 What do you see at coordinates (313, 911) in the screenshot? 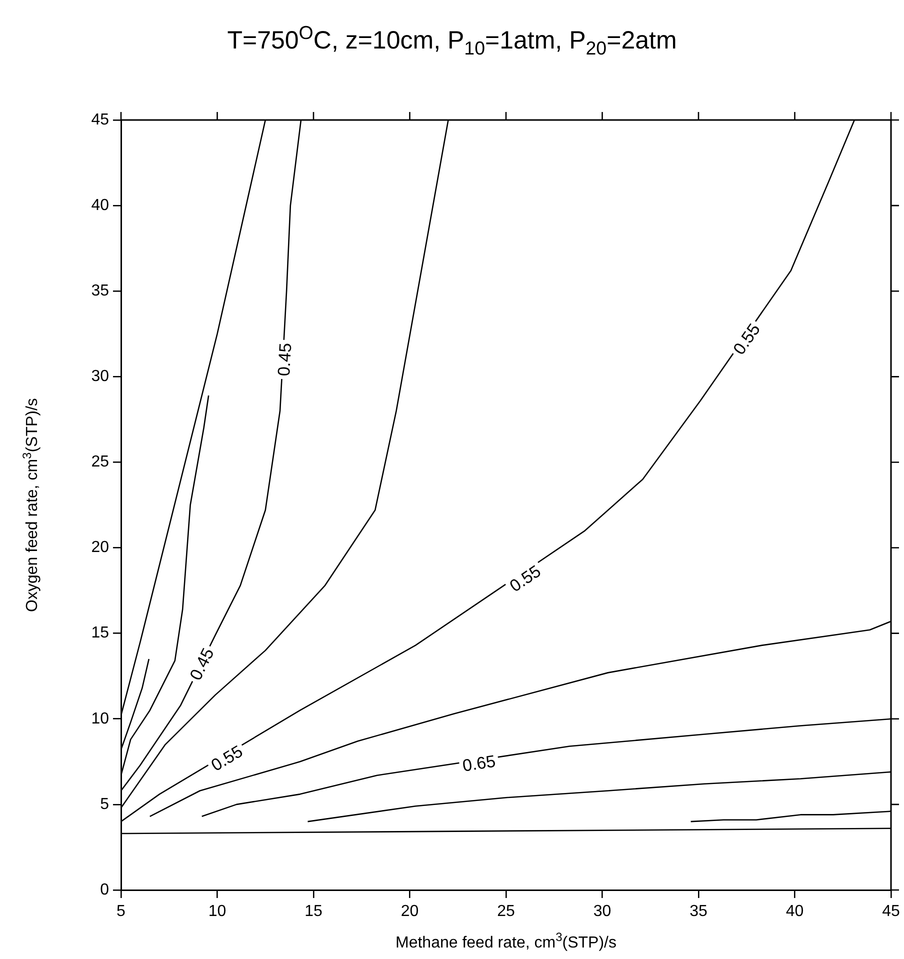
I see `x-tick-label: 15` at bounding box center [313, 911].